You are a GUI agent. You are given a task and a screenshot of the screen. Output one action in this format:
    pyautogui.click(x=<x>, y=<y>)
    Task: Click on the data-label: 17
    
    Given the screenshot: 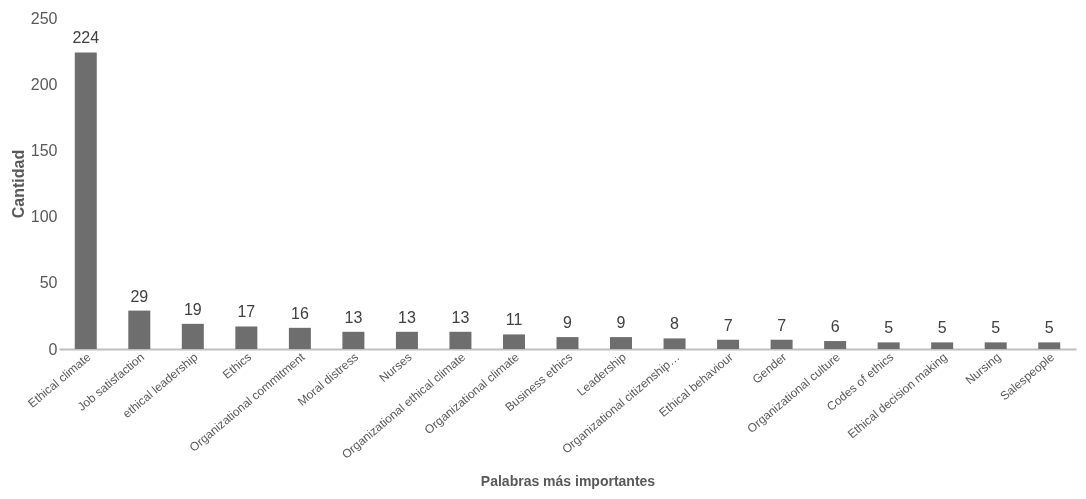 What is the action you would take?
    pyautogui.click(x=246, y=312)
    